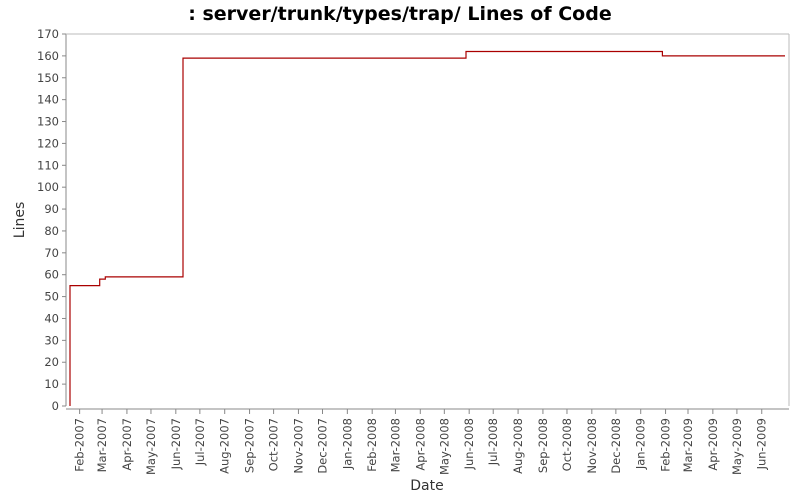  What do you see at coordinates (176, 444) in the screenshot?
I see `x-tick-label: Jun-2007` at bounding box center [176, 444].